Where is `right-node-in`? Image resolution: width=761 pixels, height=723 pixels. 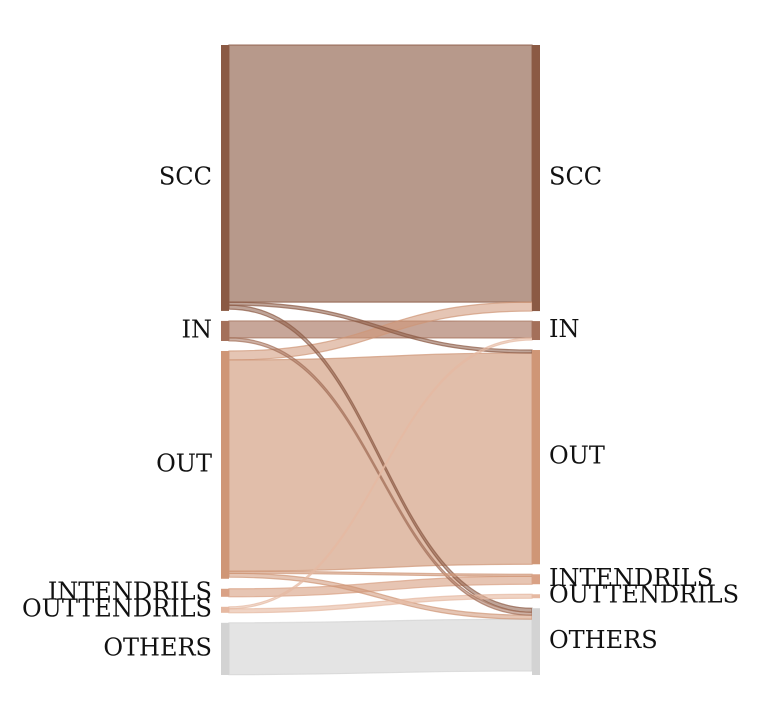 right-node-in is located at coordinates (536, 331).